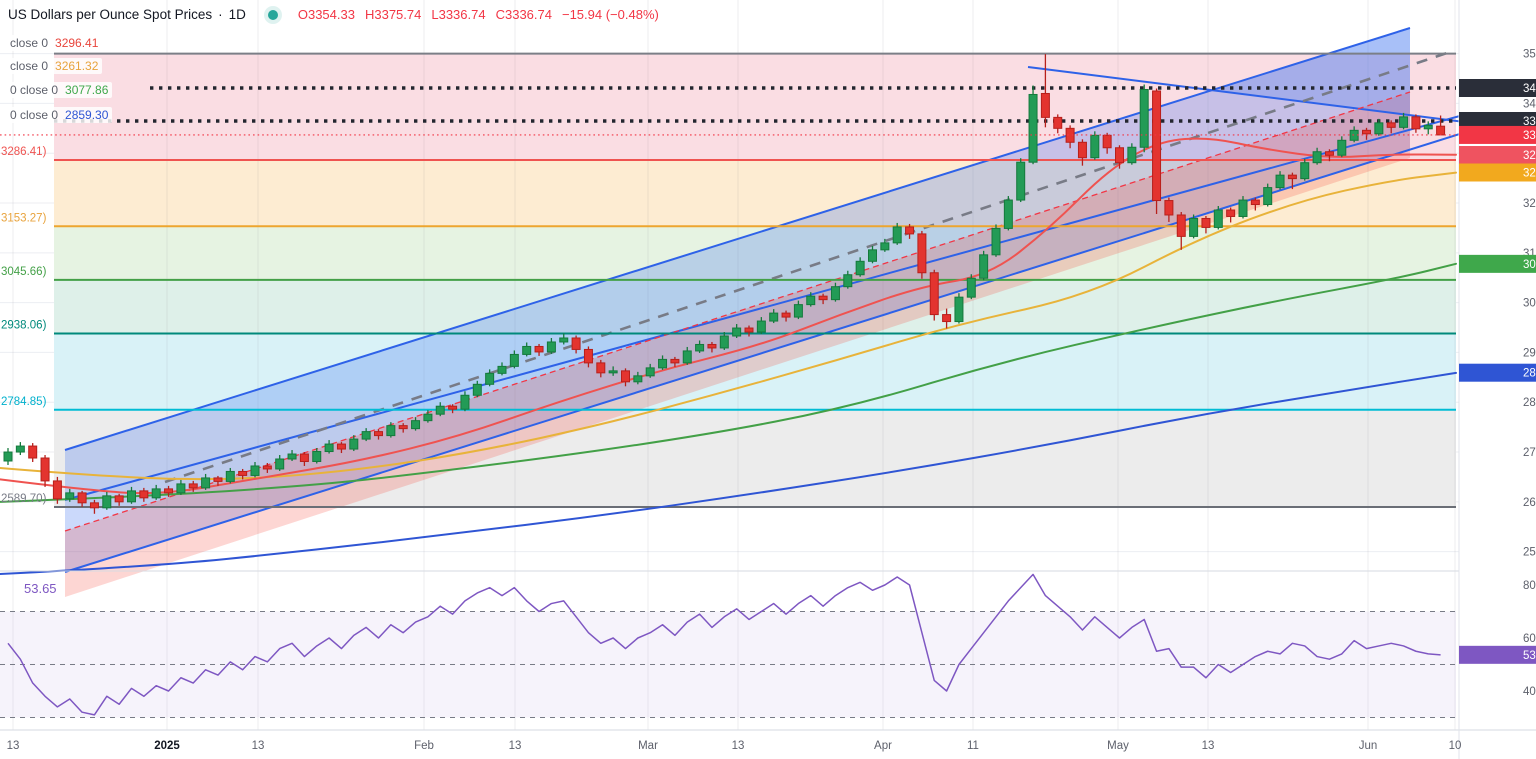 This screenshot has height=759, width=1536. Describe the element at coordinates (54, 43) in the screenshot. I see `indicator-legend-row: close 0 3296.41` at that location.